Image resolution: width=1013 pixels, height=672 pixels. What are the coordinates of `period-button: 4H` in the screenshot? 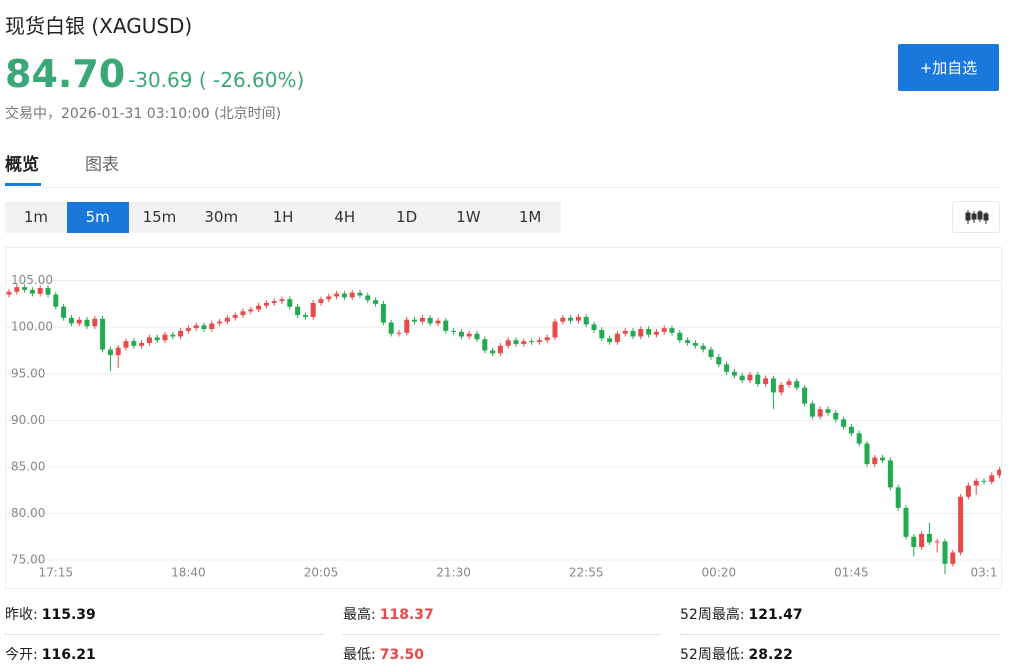 It's located at (345, 217).